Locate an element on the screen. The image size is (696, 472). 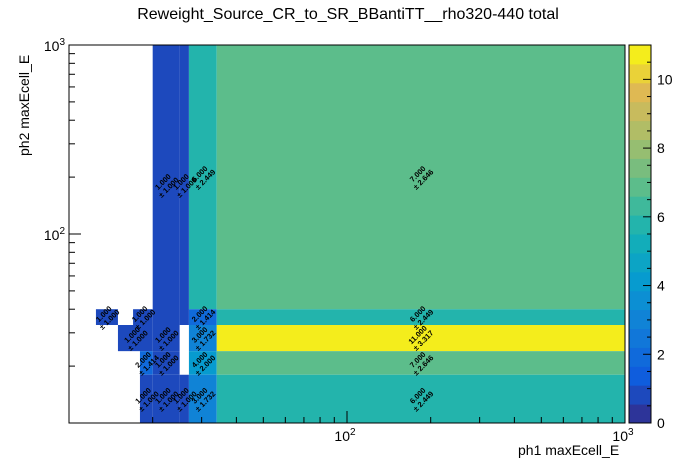
y-axis-label: ph2 maxEcell_E is located at coordinates (24, 105).